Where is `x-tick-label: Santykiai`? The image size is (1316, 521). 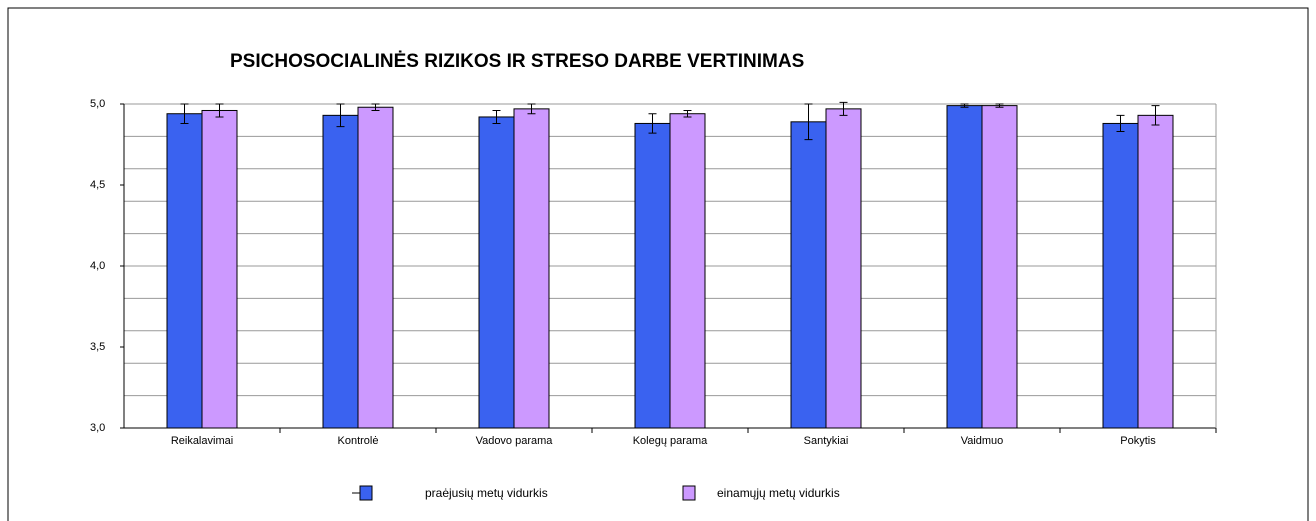
x-tick-label: Santykiai is located at coordinates (826, 441).